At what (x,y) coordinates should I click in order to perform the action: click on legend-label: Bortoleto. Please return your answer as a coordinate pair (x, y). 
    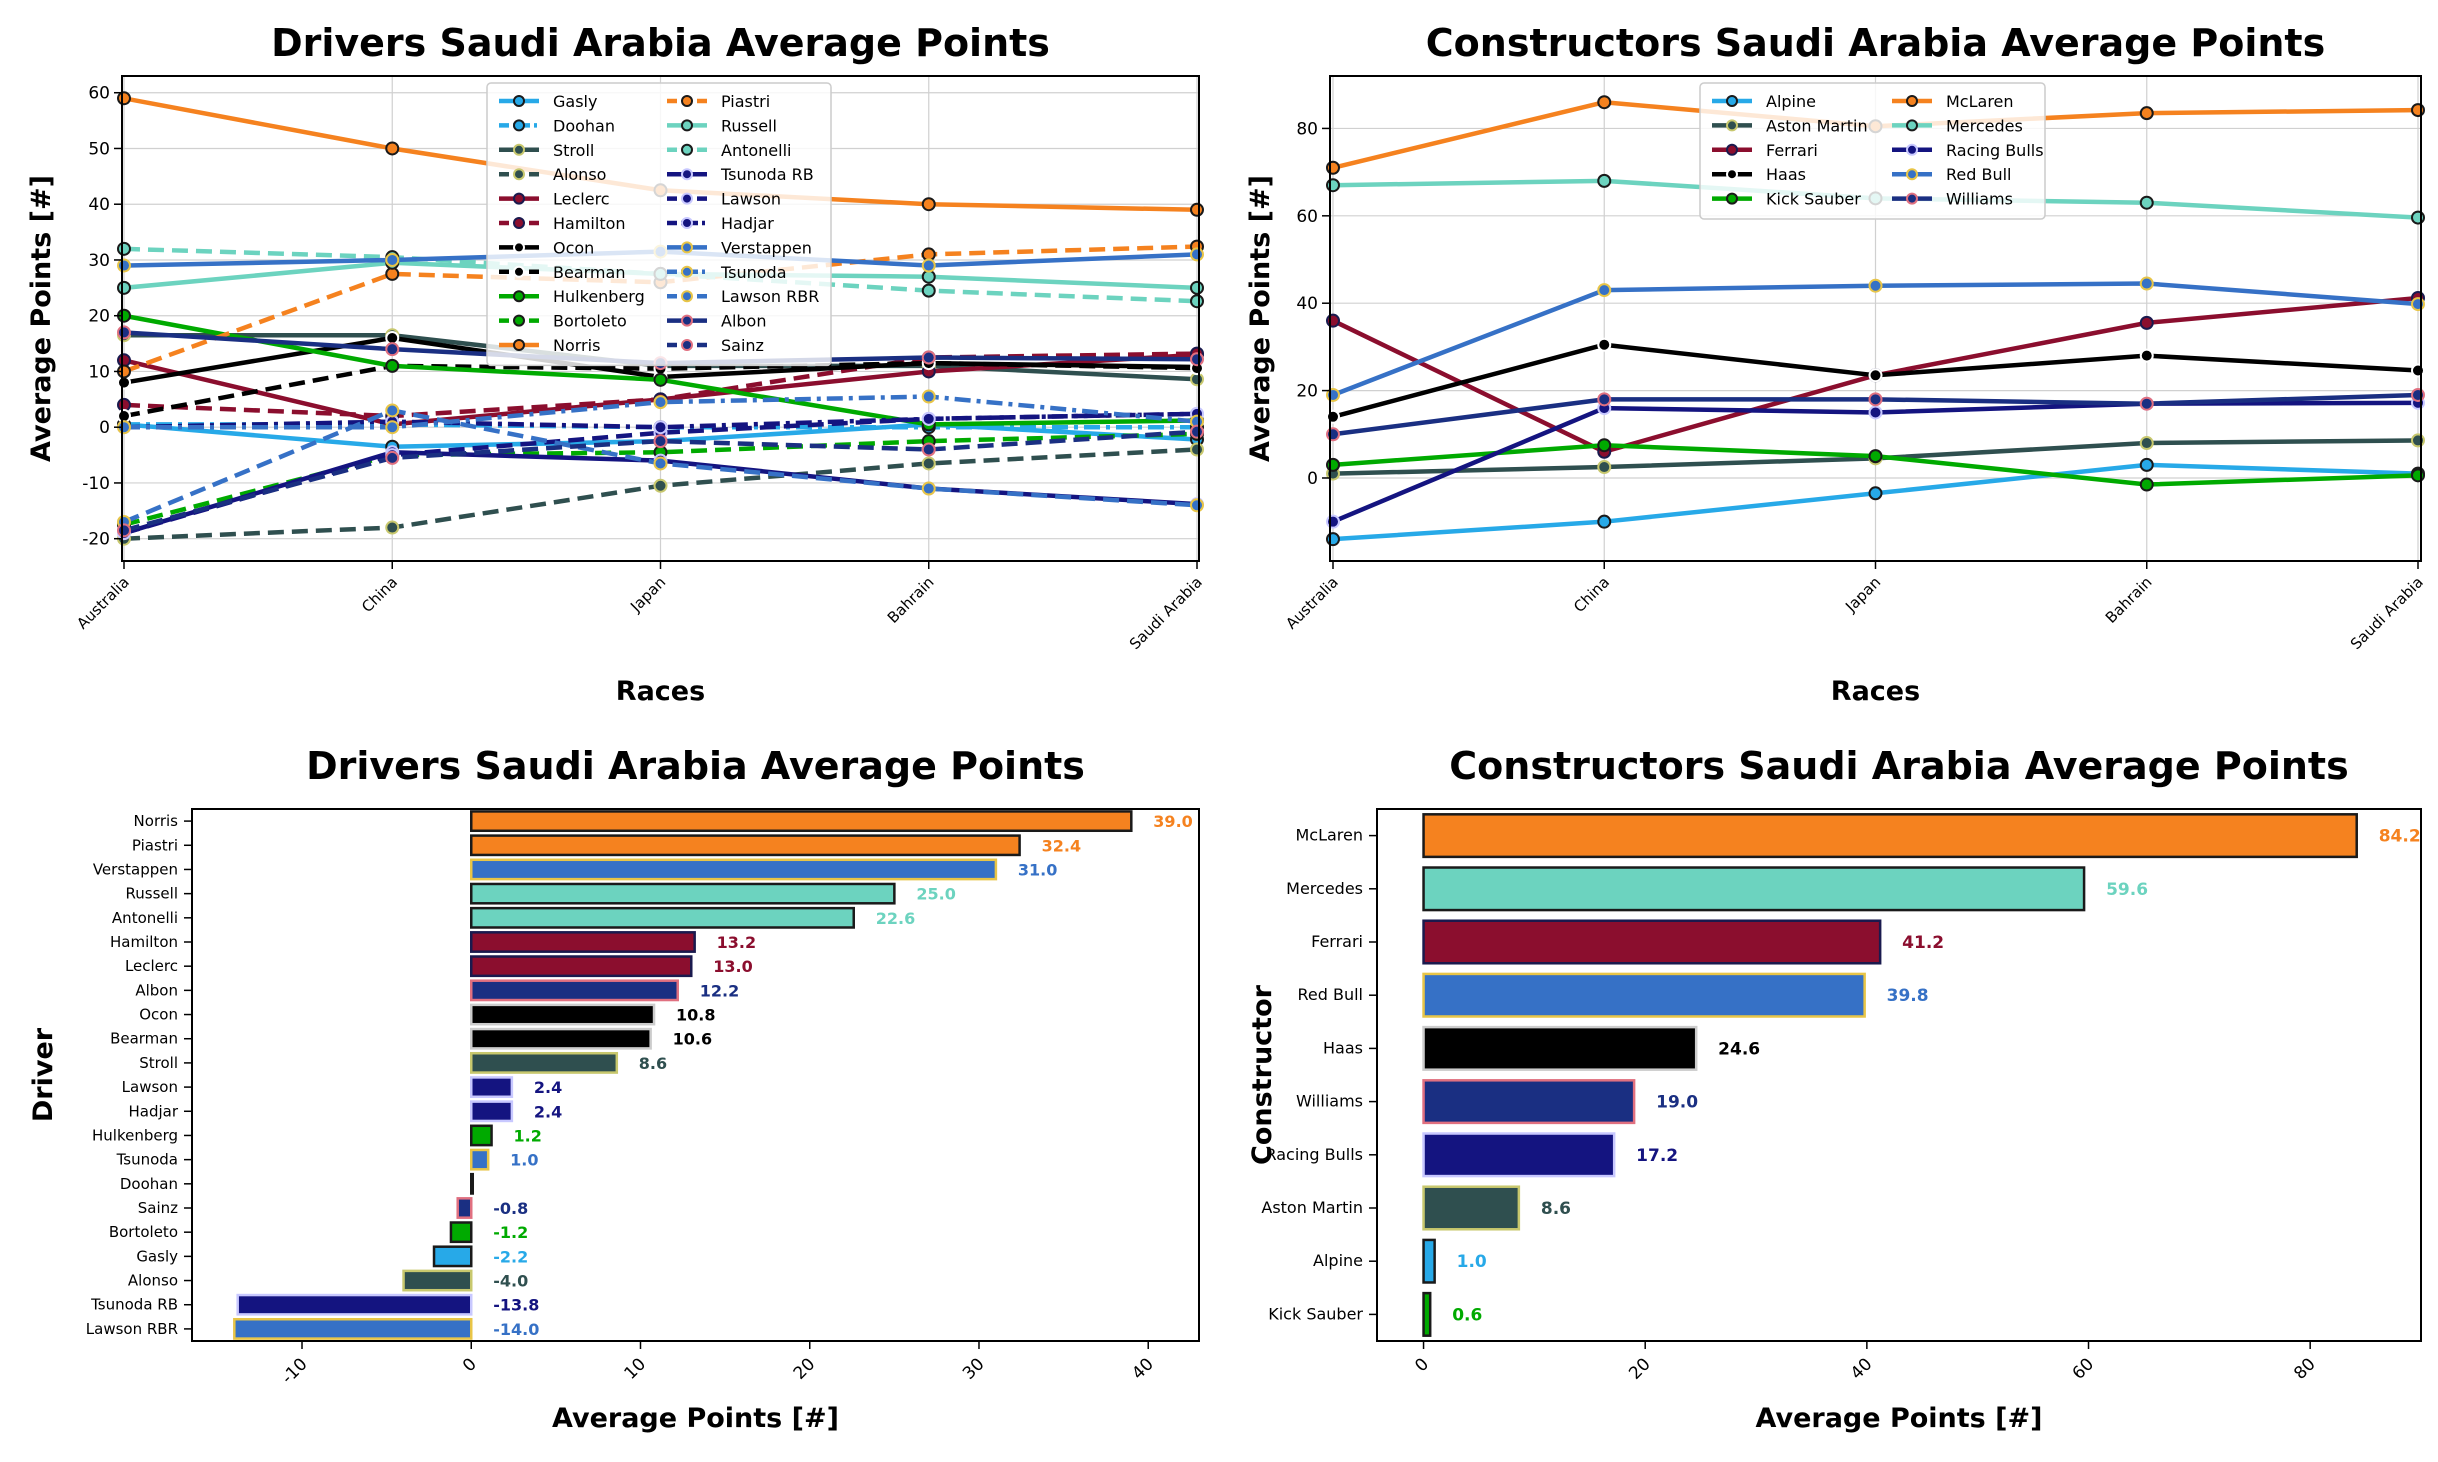
    Looking at the image, I should click on (590, 321).